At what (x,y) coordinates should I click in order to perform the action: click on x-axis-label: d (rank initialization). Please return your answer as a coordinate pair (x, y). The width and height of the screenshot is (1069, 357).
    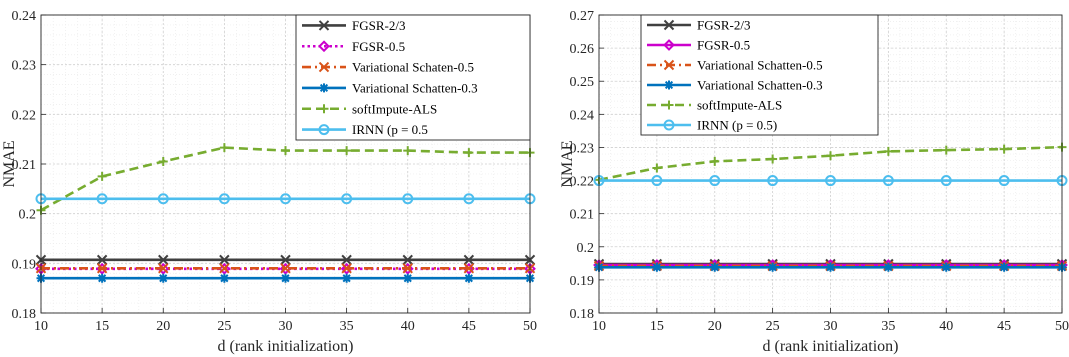
    Looking at the image, I should click on (831, 346).